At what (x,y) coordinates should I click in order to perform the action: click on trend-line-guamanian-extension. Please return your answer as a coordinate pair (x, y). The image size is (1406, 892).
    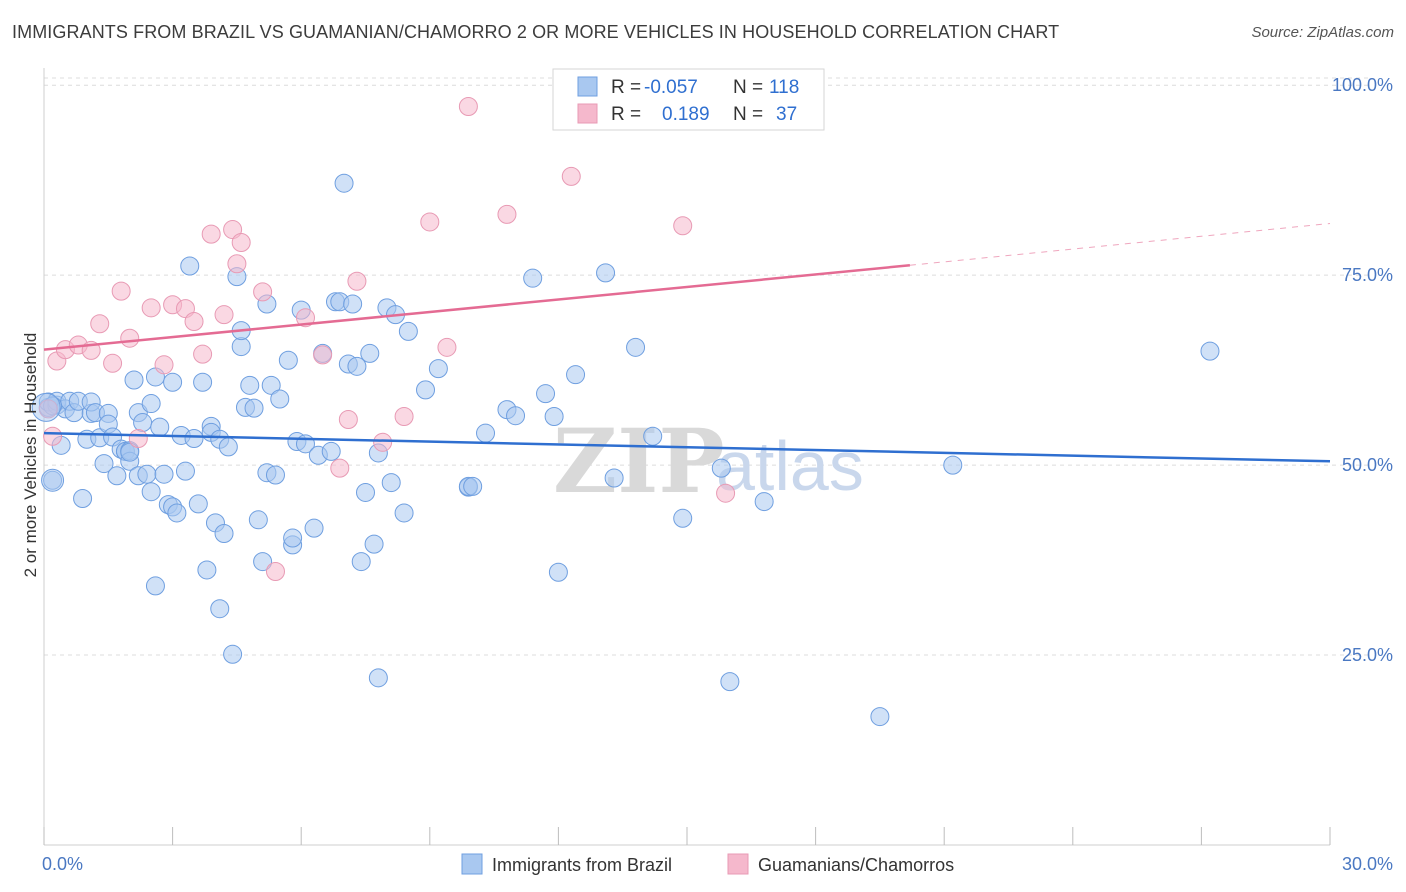
    Looking at the image, I should click on (1120, 244).